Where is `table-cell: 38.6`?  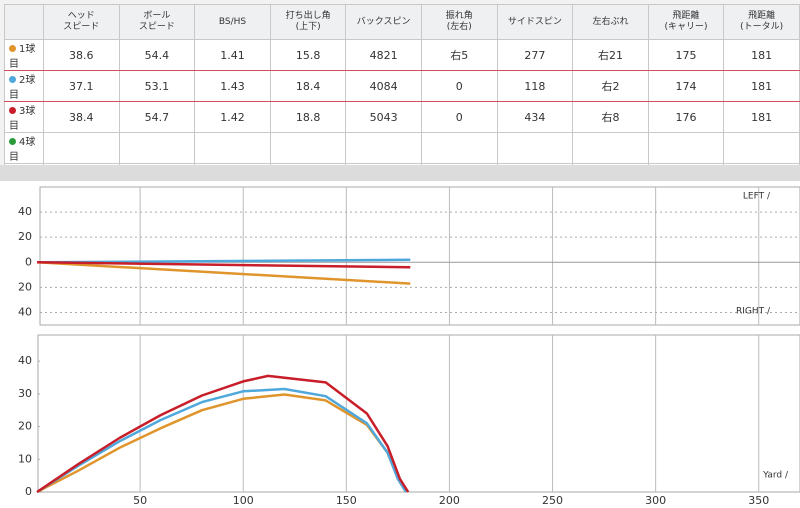
table-cell: 38.6 is located at coordinates (81, 55).